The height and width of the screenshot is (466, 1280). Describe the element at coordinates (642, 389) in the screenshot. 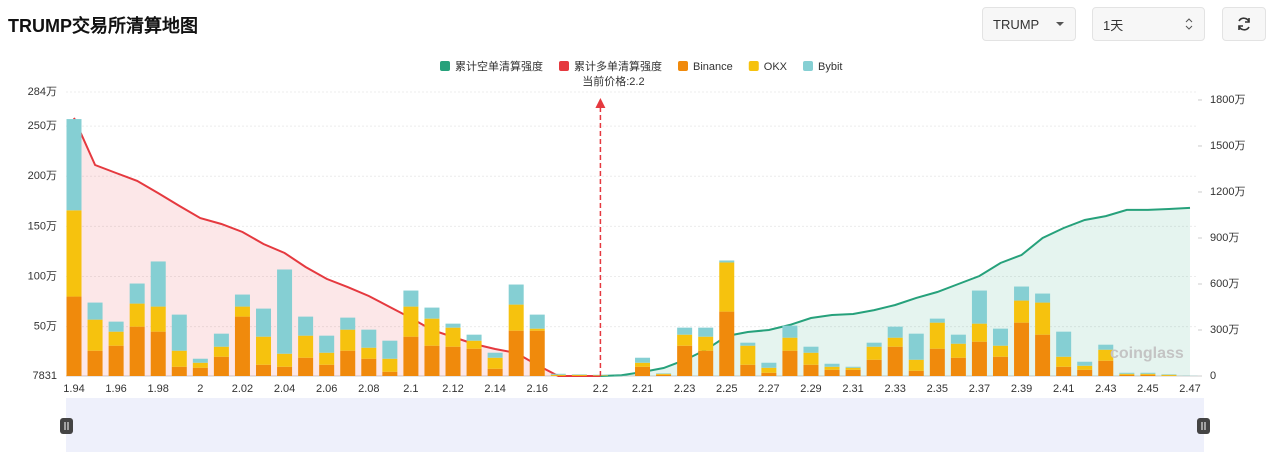

I see `x-tick-label: 2.21` at that location.